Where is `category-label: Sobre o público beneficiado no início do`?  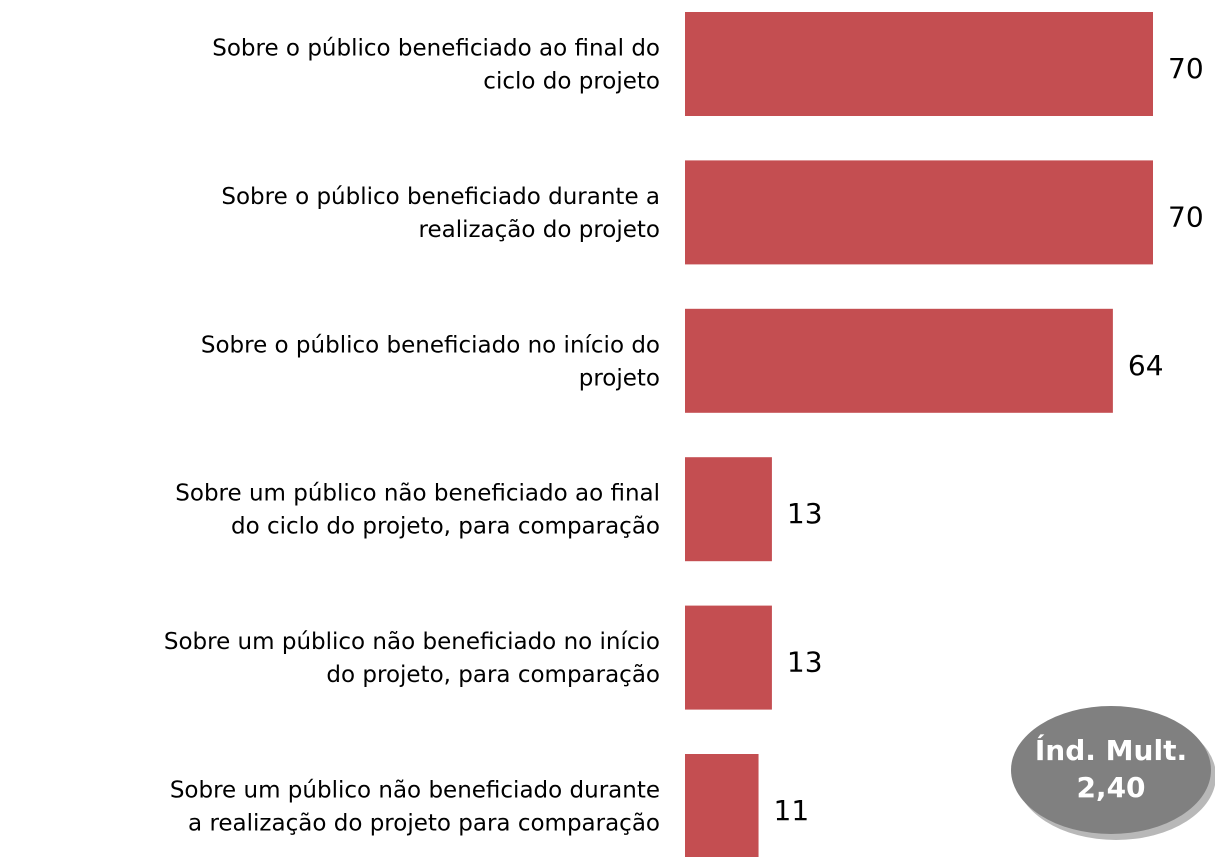
category-label: Sobre o público beneficiado no início do is located at coordinates (430, 345).